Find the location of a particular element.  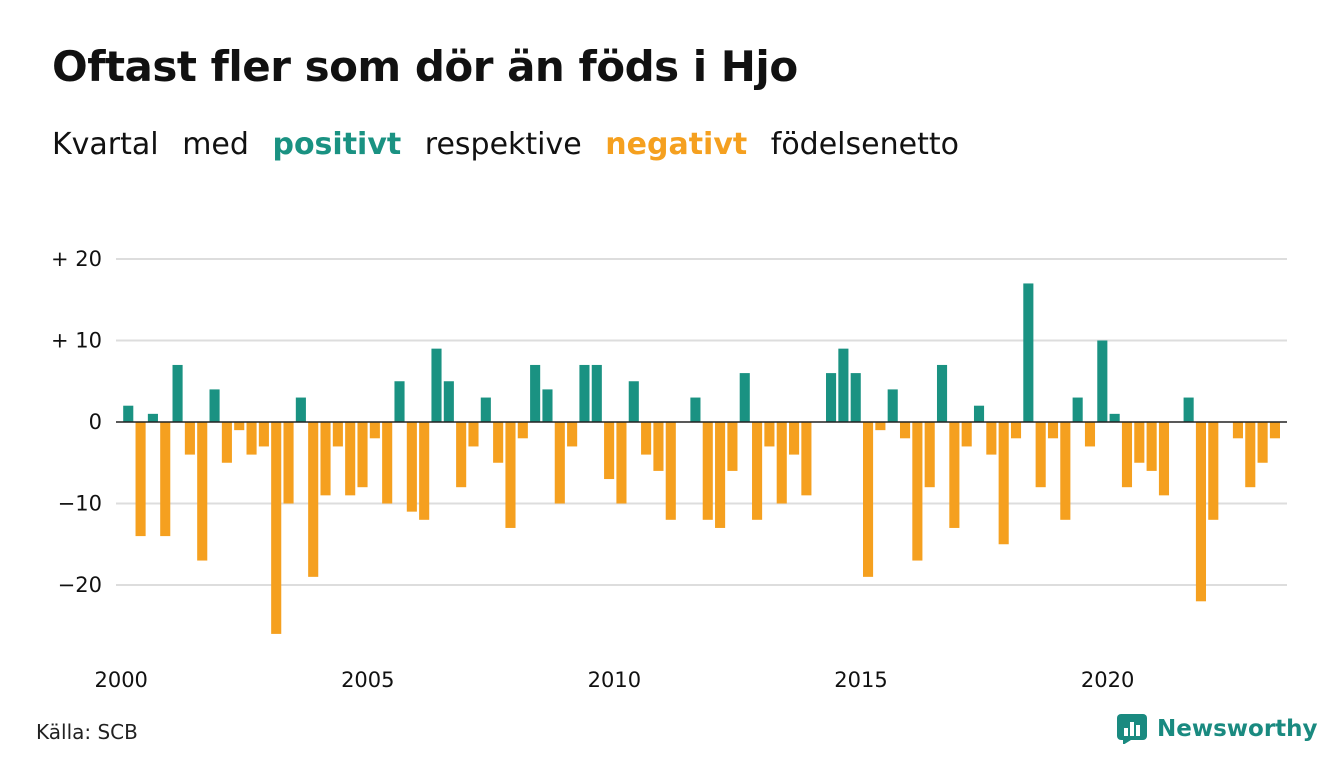

subtitle-text-1: Kvartal is located at coordinates (105, 144).